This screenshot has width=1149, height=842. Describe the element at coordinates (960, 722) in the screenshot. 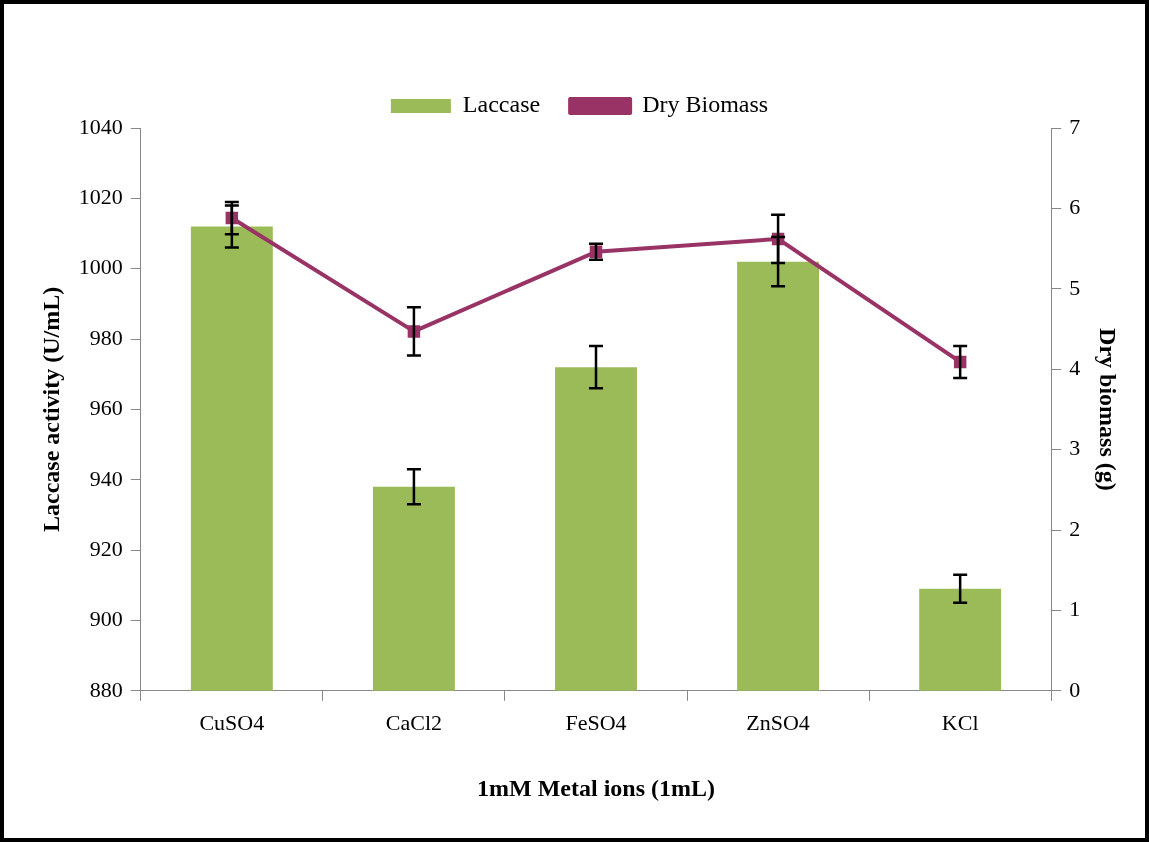

I see `x-tick-label: KCl` at that location.